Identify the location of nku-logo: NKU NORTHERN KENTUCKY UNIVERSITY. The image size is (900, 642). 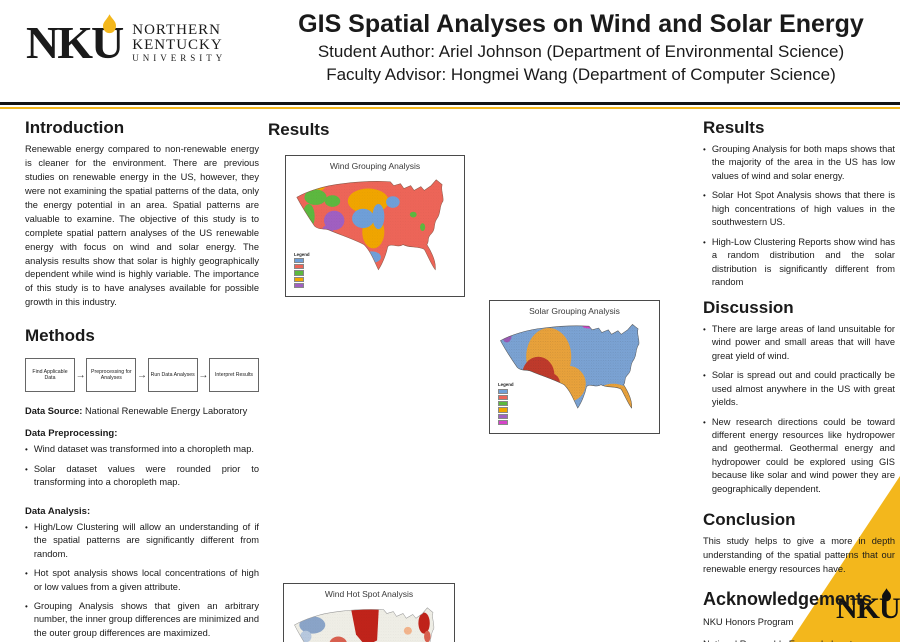
(126, 40).